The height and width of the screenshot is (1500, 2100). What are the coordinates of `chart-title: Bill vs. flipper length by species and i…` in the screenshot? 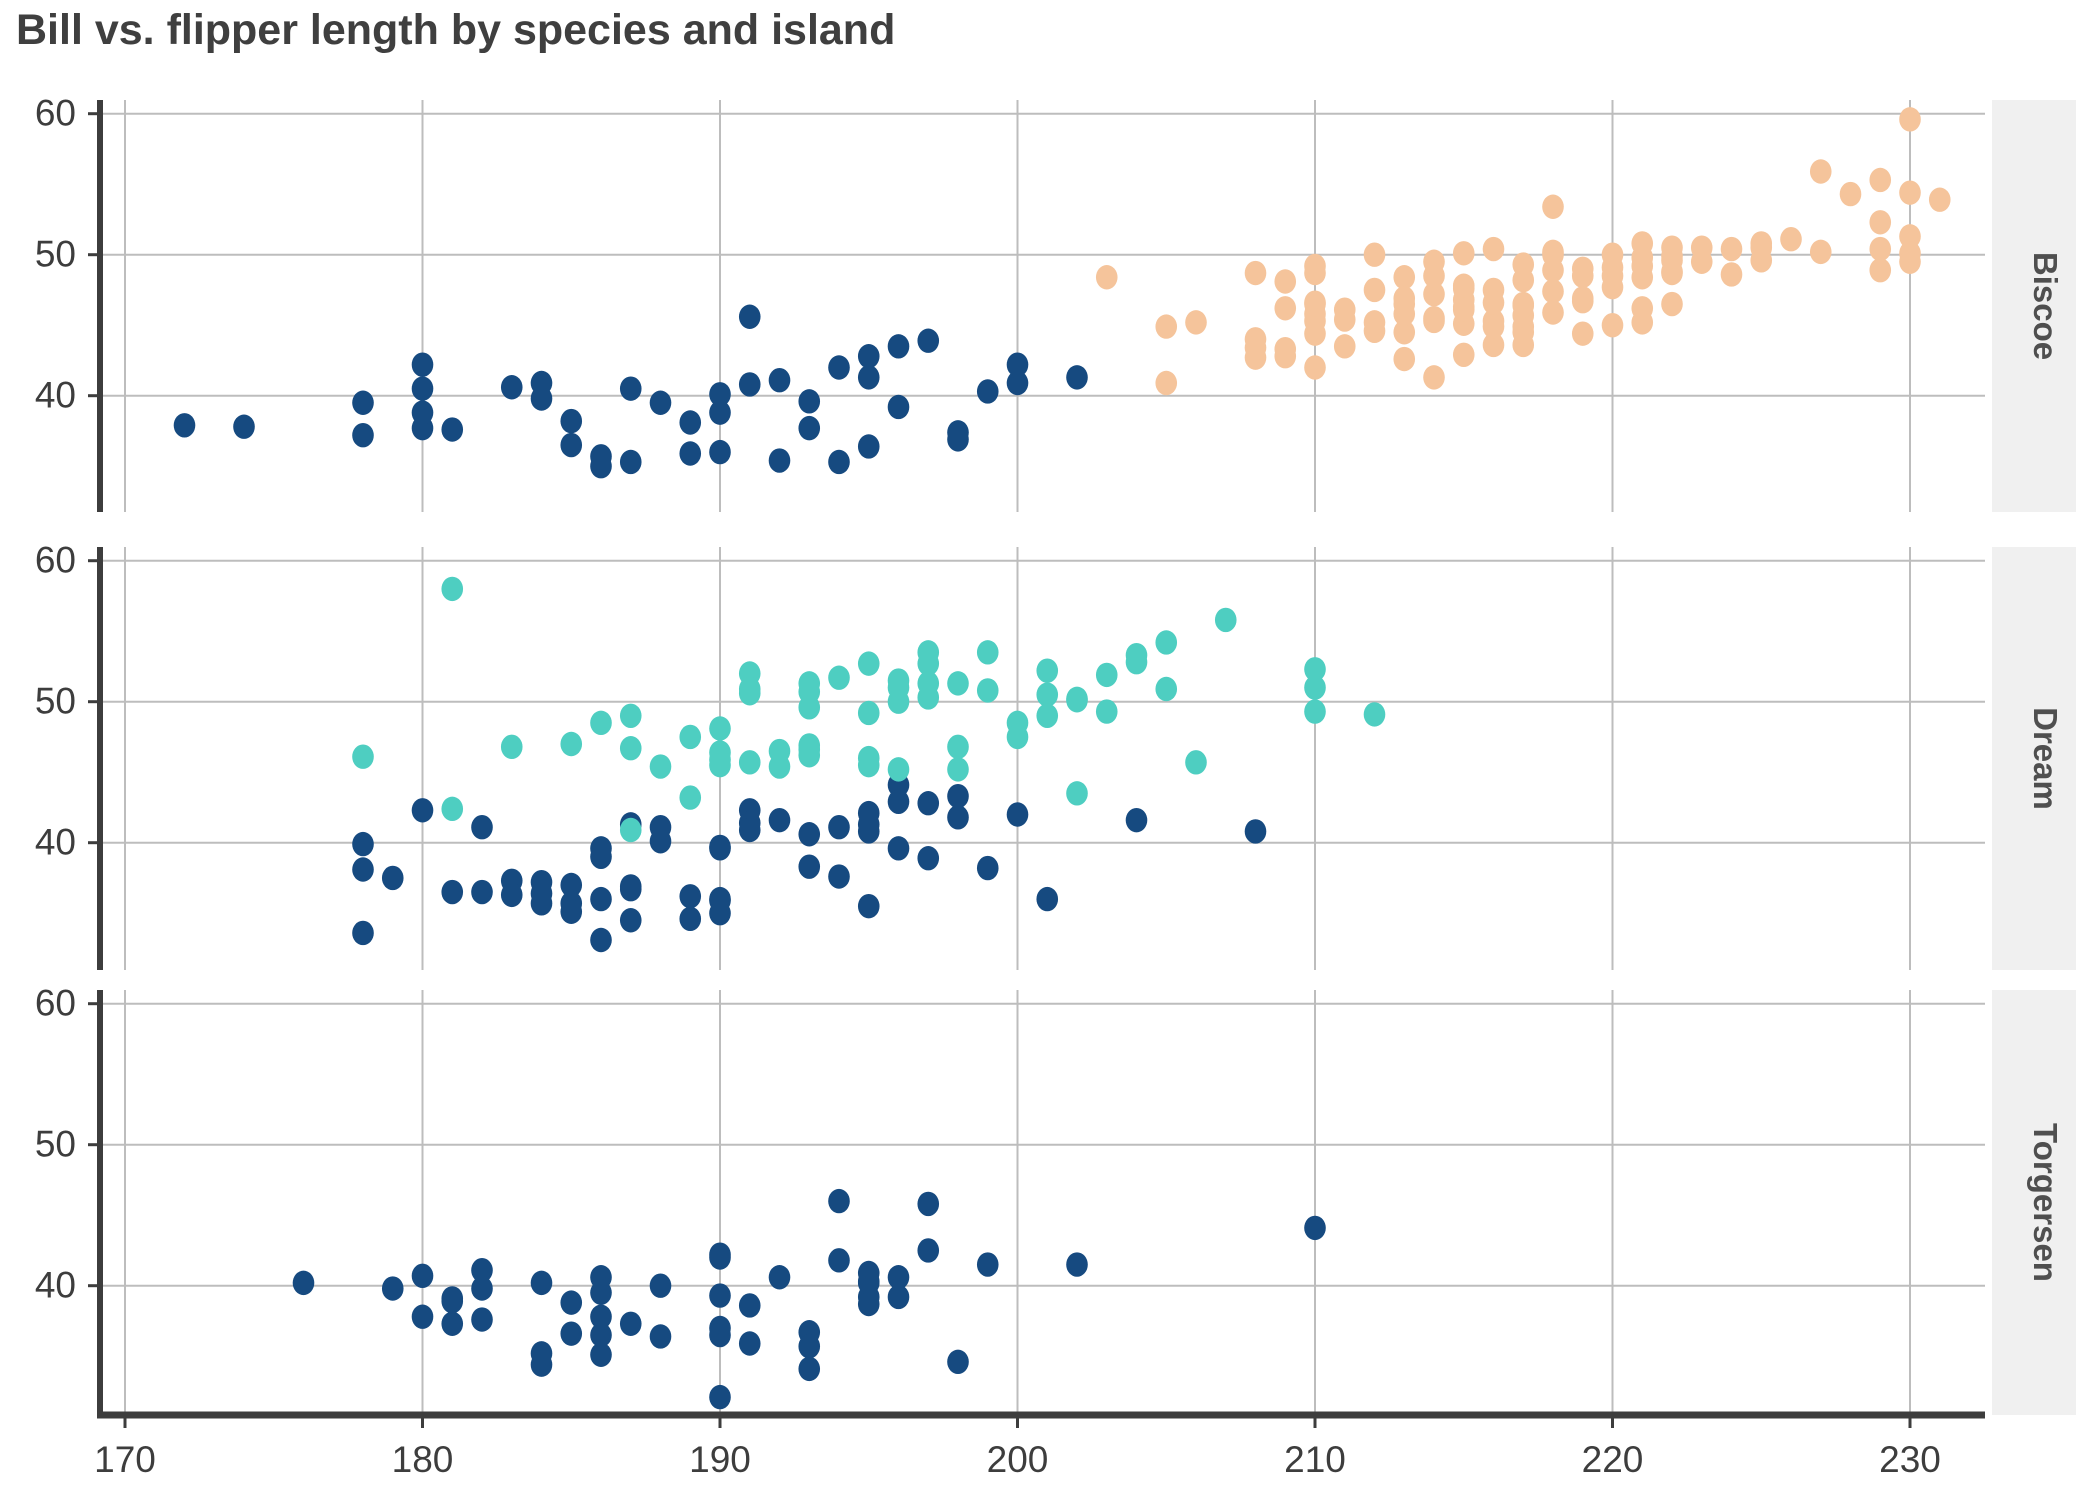 It's located at (456, 30).